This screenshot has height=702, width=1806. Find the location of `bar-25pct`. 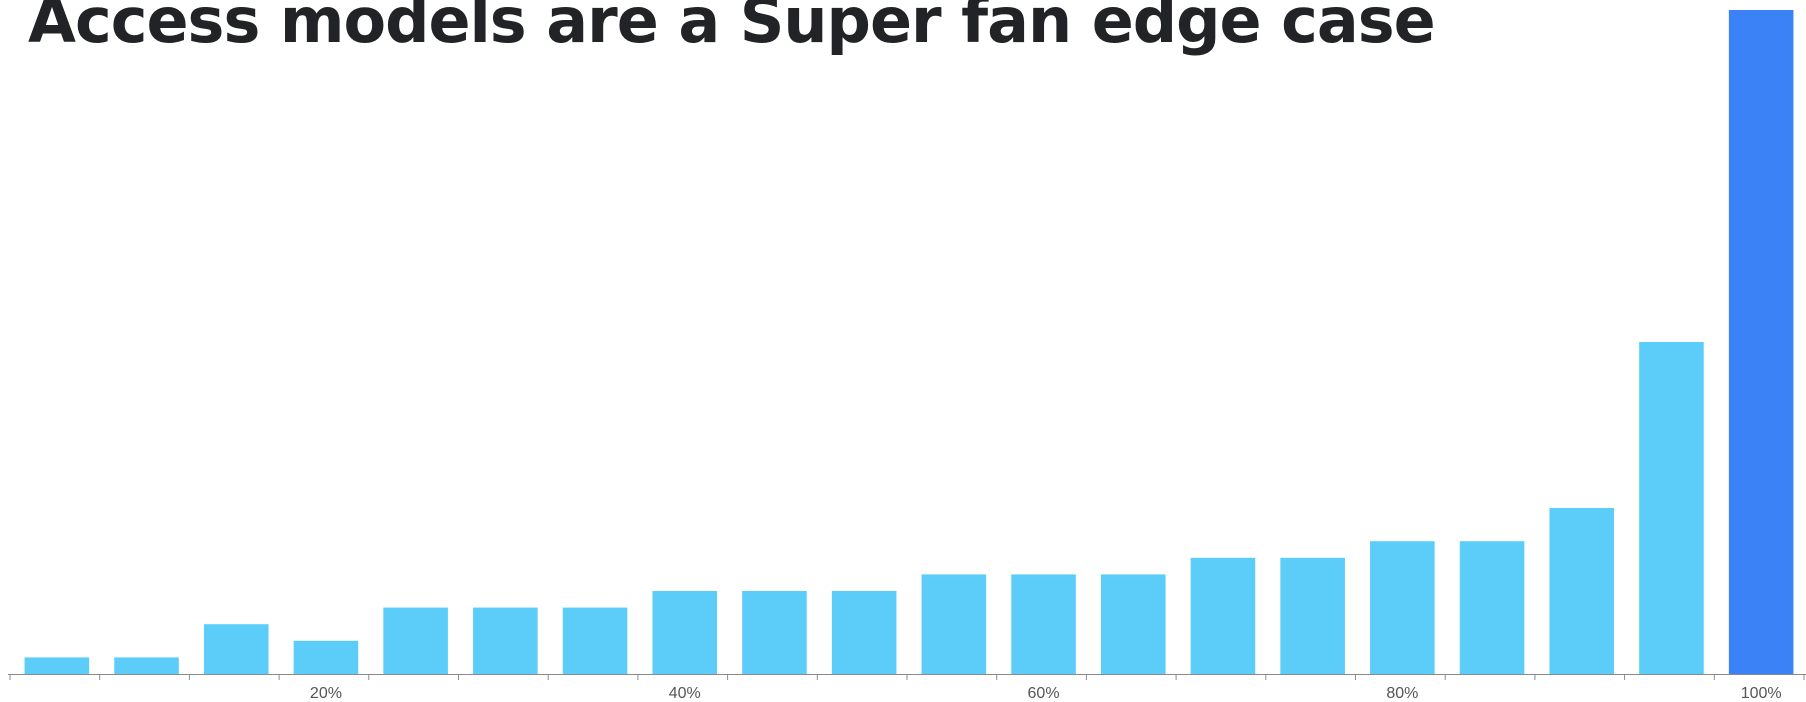

bar-25pct is located at coordinates (415, 640).